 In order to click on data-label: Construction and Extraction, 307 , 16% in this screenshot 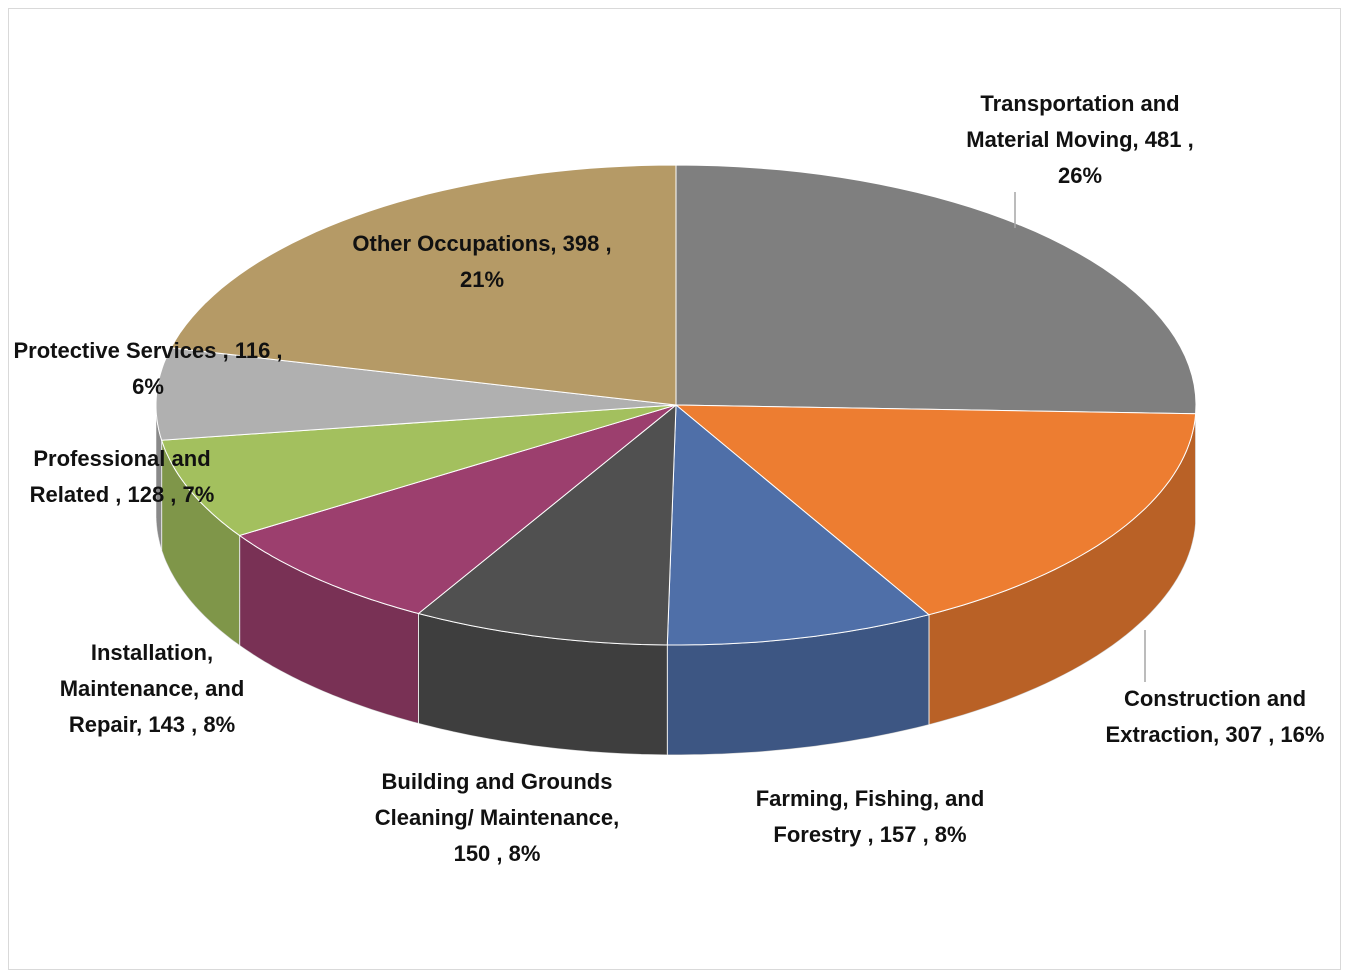, I will do `click(1215, 717)`.